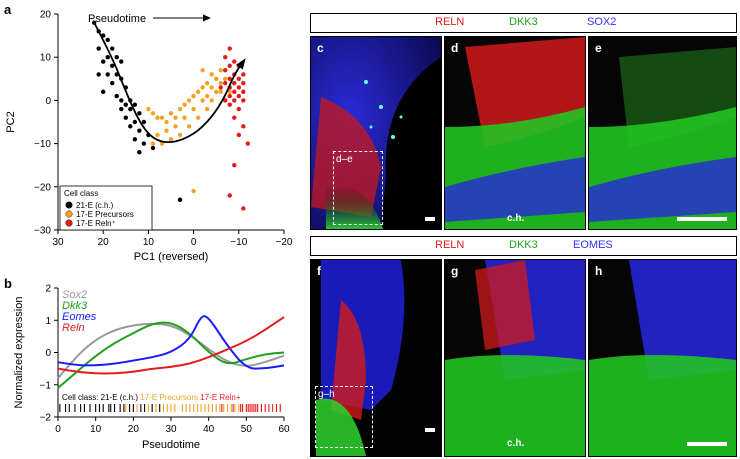  What do you see at coordinates (58, 429) in the screenshot?
I see `x-tick-label: 0` at bounding box center [58, 429].